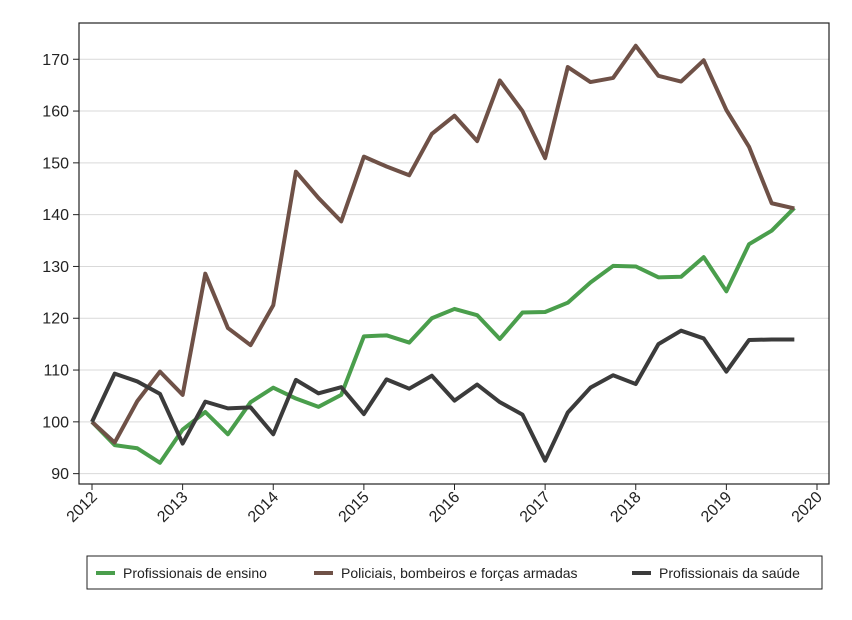 The width and height of the screenshot is (852, 620). Describe the element at coordinates (625, 507) in the screenshot. I see `x-tick-label: 2018` at that location.